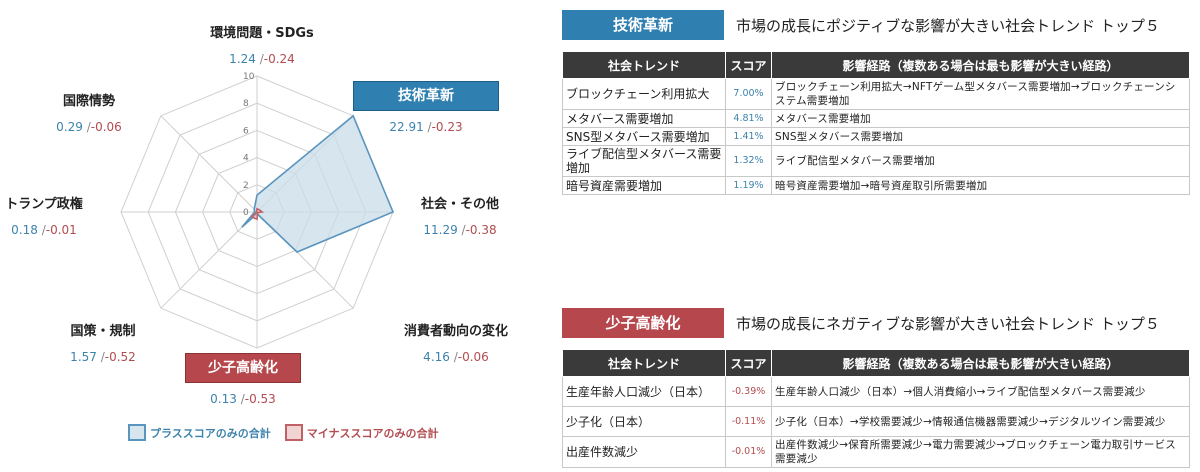 The image size is (1200, 472). I want to click on axis-label: 技術革新, so click(426, 96).